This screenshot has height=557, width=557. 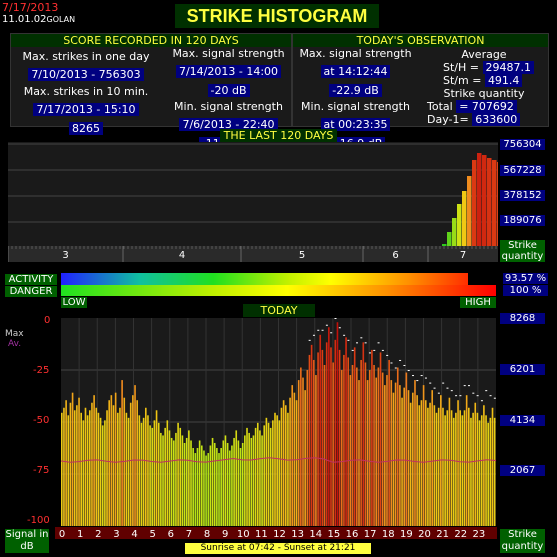 What do you see at coordinates (525, 278) in the screenshot?
I see `activity-pct: 93.57 %` at bounding box center [525, 278].